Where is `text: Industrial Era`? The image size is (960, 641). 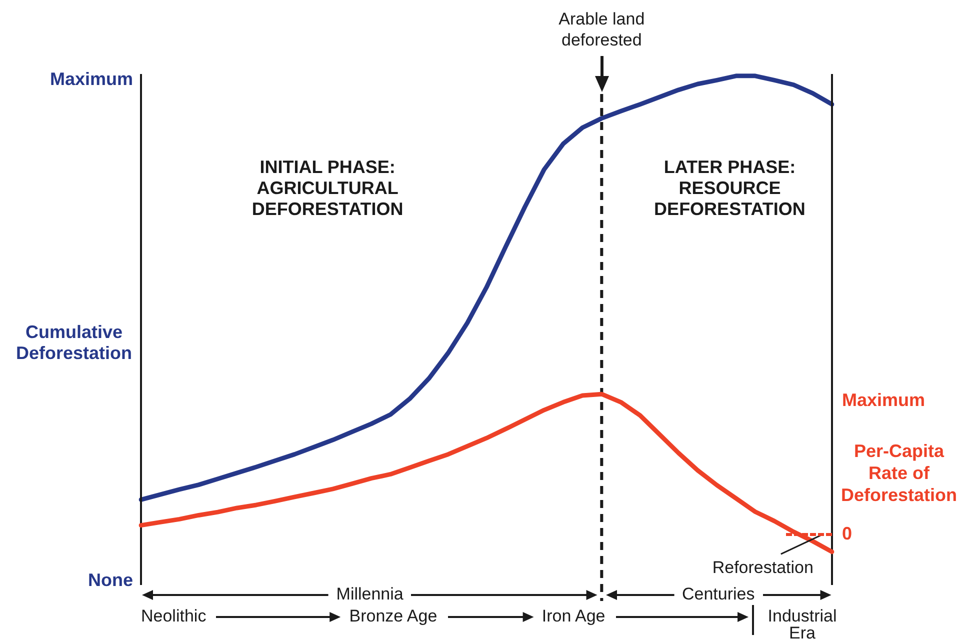 text: Industrial Era is located at coordinates (802, 623).